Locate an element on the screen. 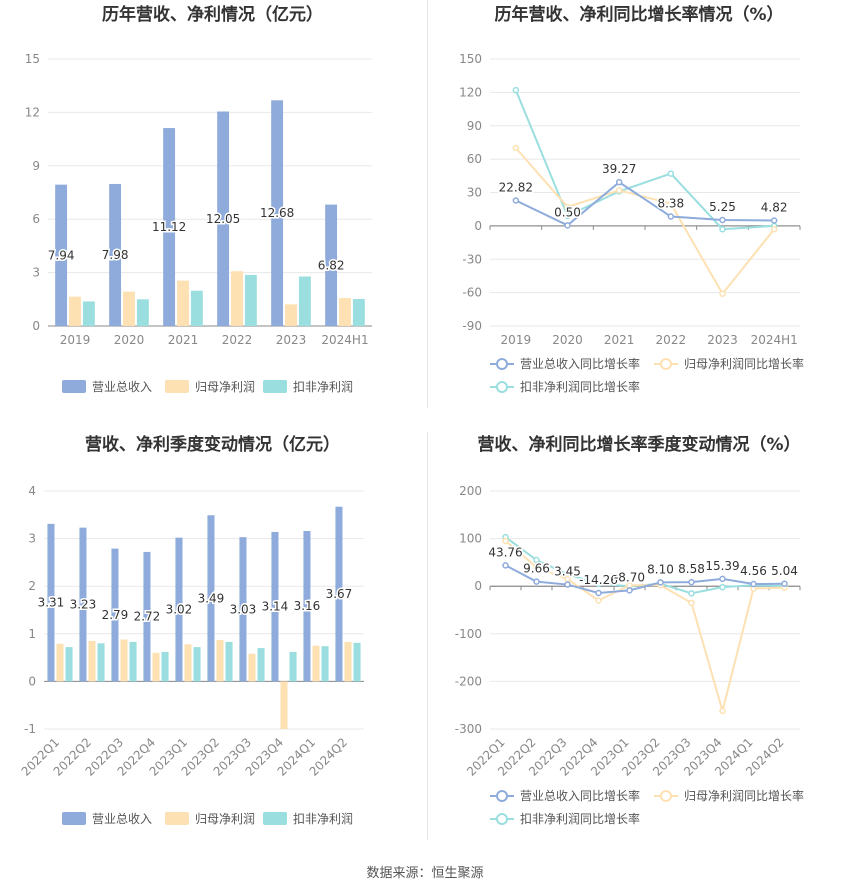 This screenshot has height=891, width=850. data-label: 12.05 is located at coordinates (223, 219).